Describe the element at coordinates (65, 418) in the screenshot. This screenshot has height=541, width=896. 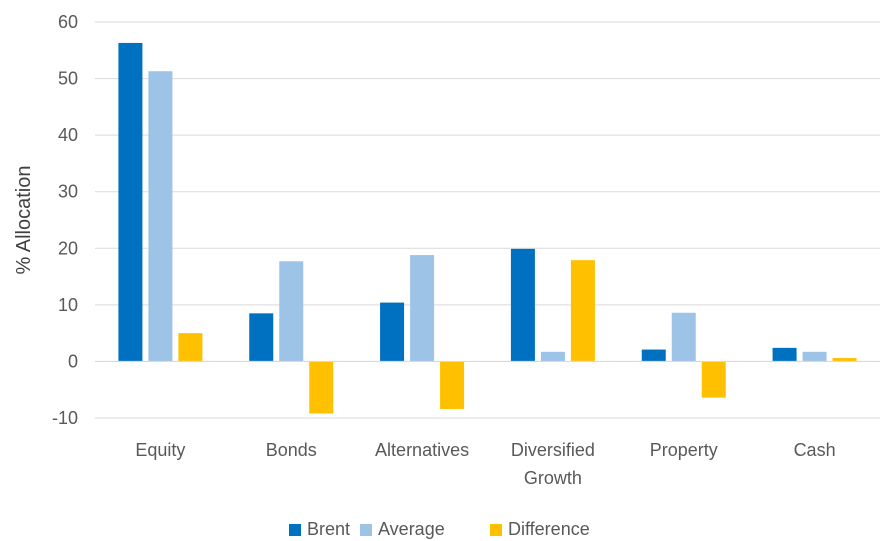
I see `y-tick-label: -10` at that location.